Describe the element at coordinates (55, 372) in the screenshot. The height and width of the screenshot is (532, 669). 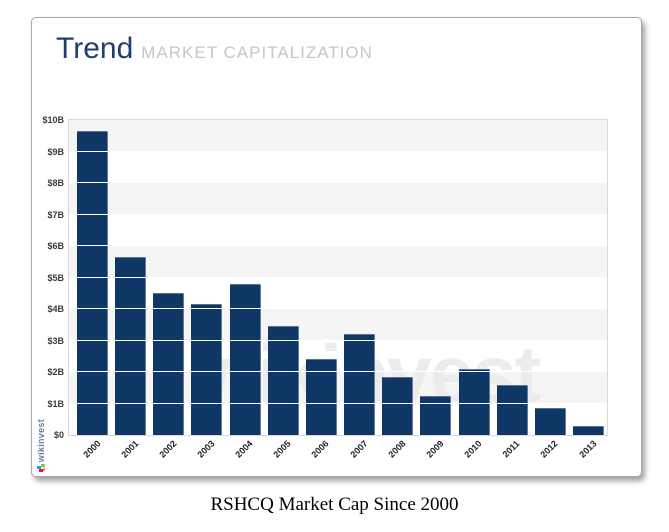
I see `y-tick-2: $2B` at that location.